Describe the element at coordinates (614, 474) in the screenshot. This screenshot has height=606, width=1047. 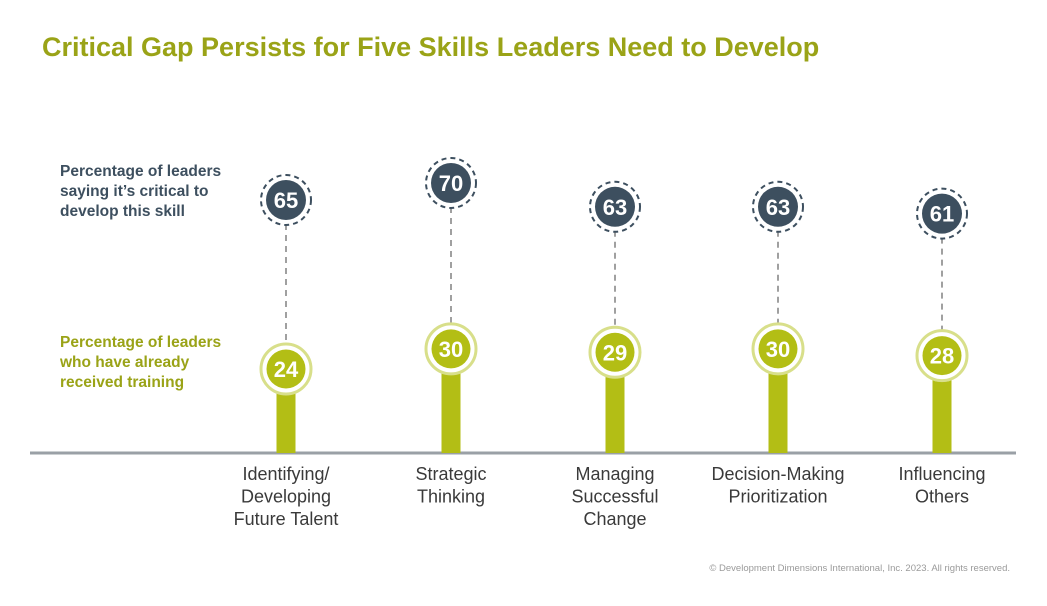
I see `category-label: Managing` at that location.